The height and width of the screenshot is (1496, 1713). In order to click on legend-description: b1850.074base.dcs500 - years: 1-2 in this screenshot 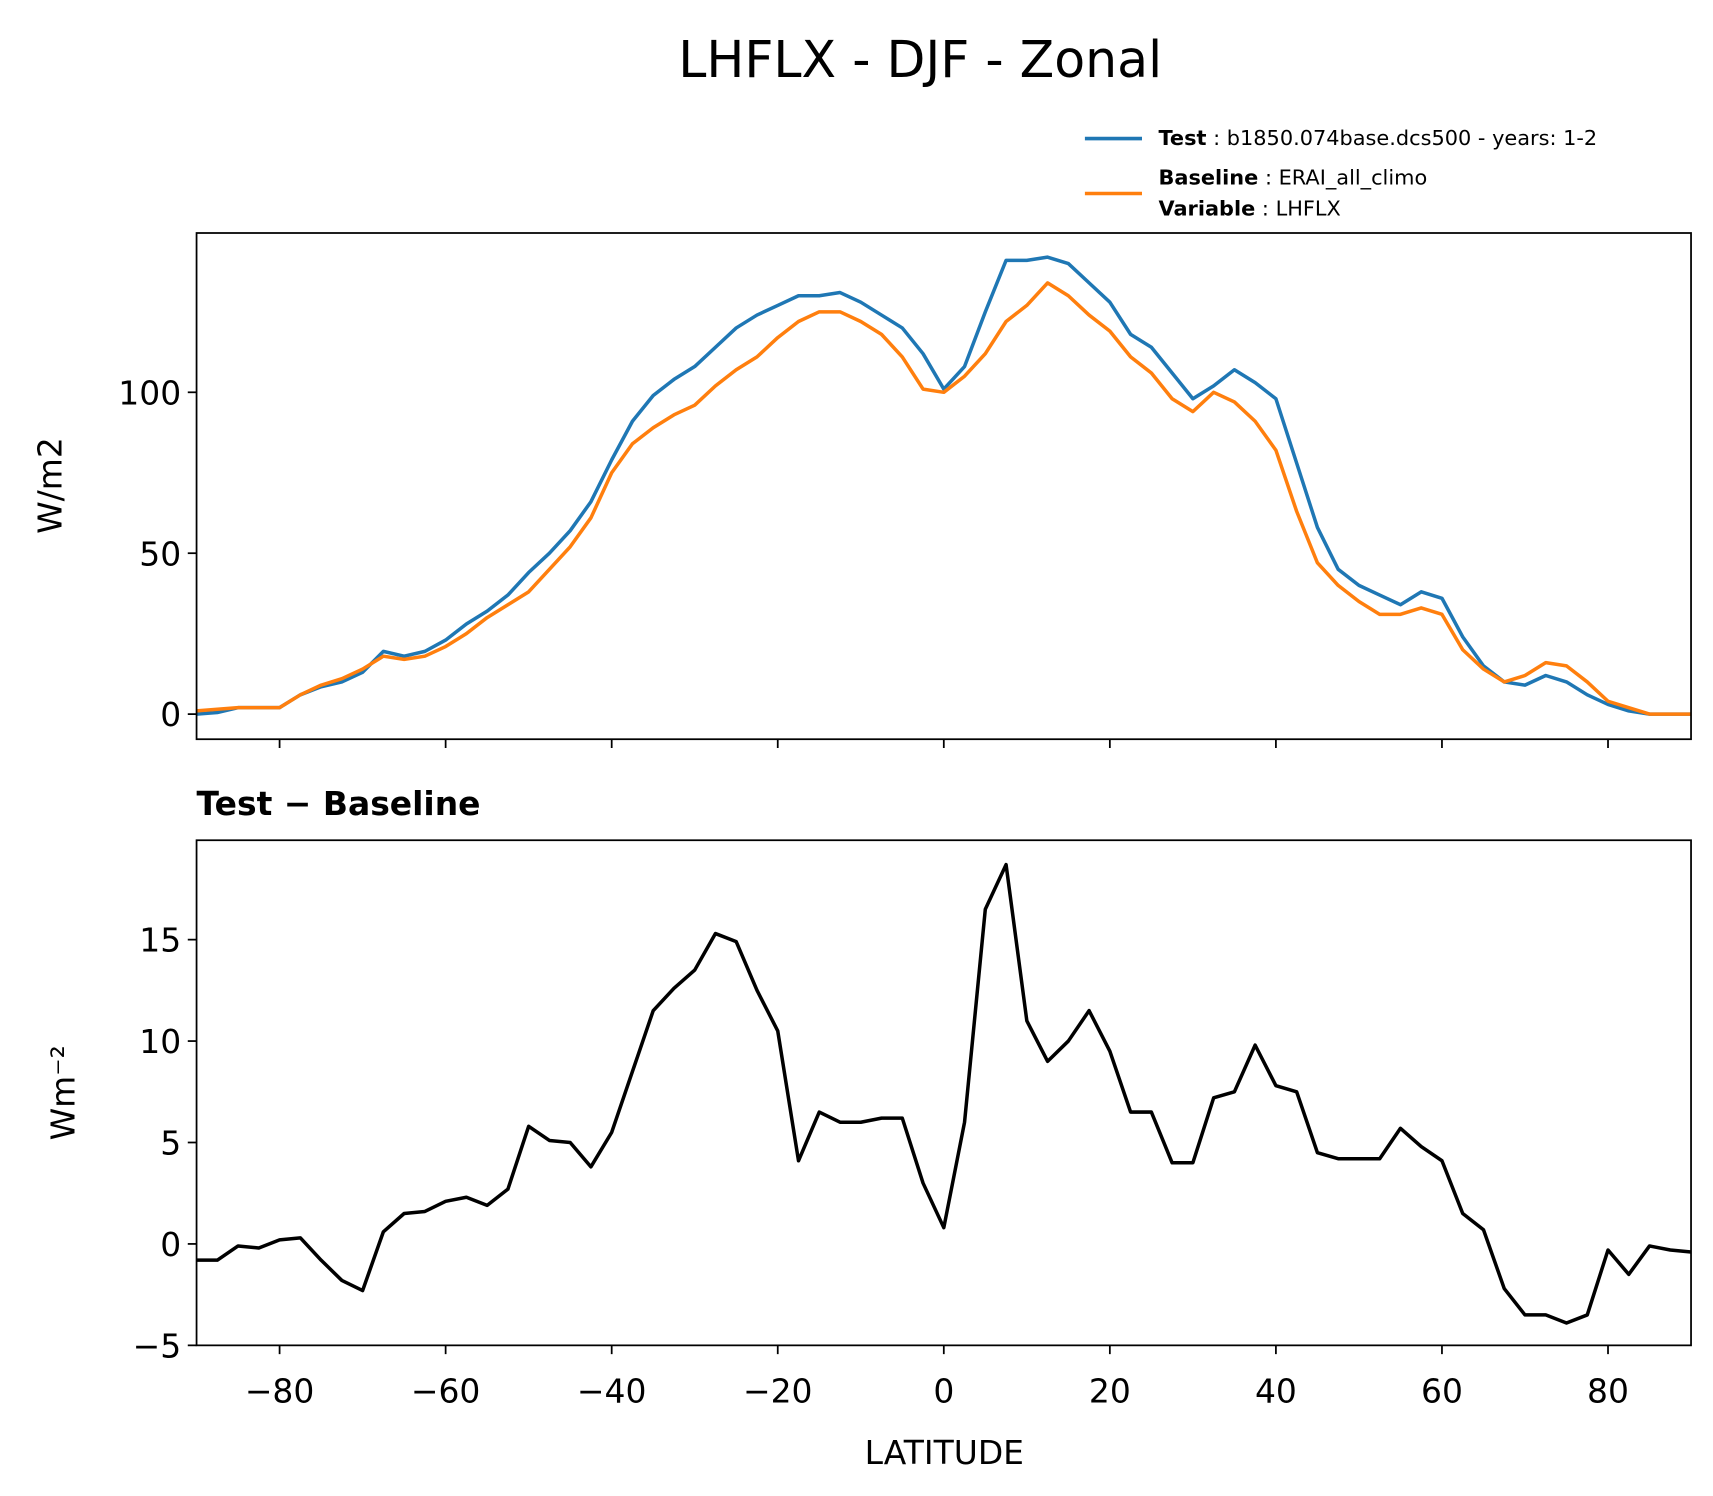, I will do `click(1412, 138)`.